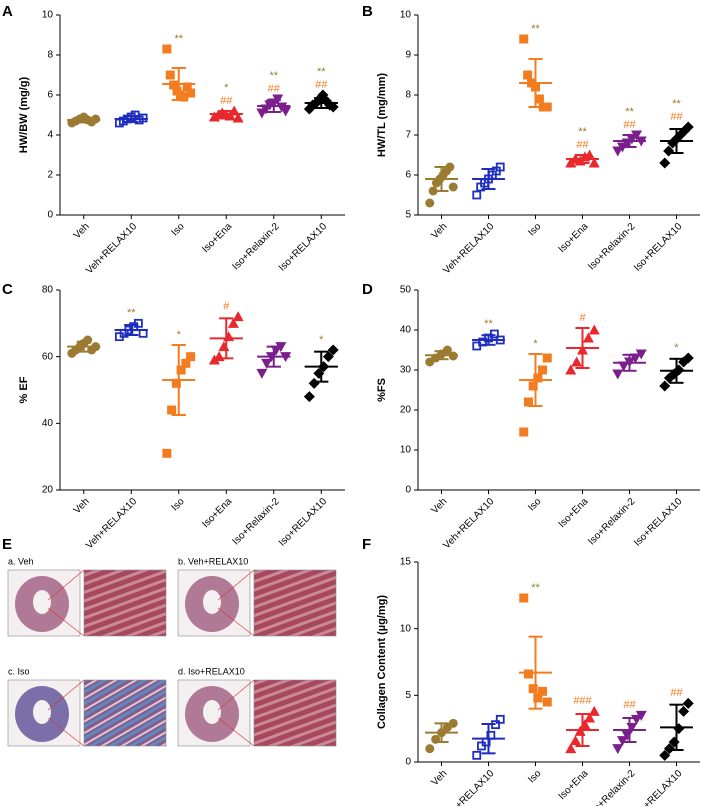 Image resolution: width=709 pixels, height=811 pixels. I want to click on y-tick-label: 9, so click(408, 55).